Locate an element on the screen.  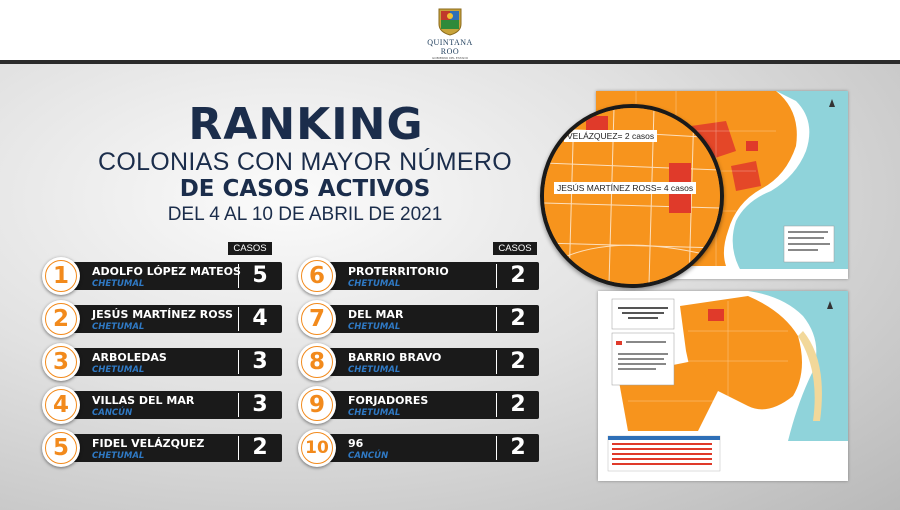
rank-number: 6 is located at coordinates (316, 276).